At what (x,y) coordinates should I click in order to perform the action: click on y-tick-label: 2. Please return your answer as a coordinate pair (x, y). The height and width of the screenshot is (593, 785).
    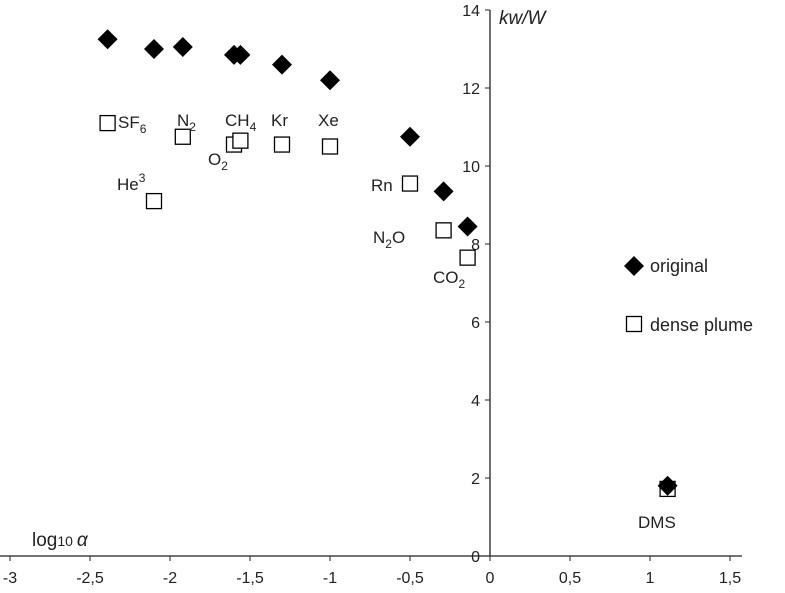
    Looking at the image, I should click on (475, 479).